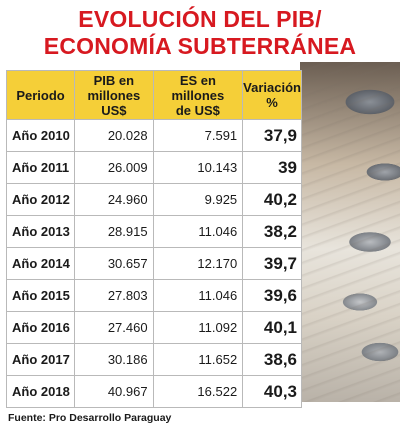 The width and height of the screenshot is (400, 433). Describe the element at coordinates (198, 359) in the screenshot. I see `cell-es: 11.652` at that location.